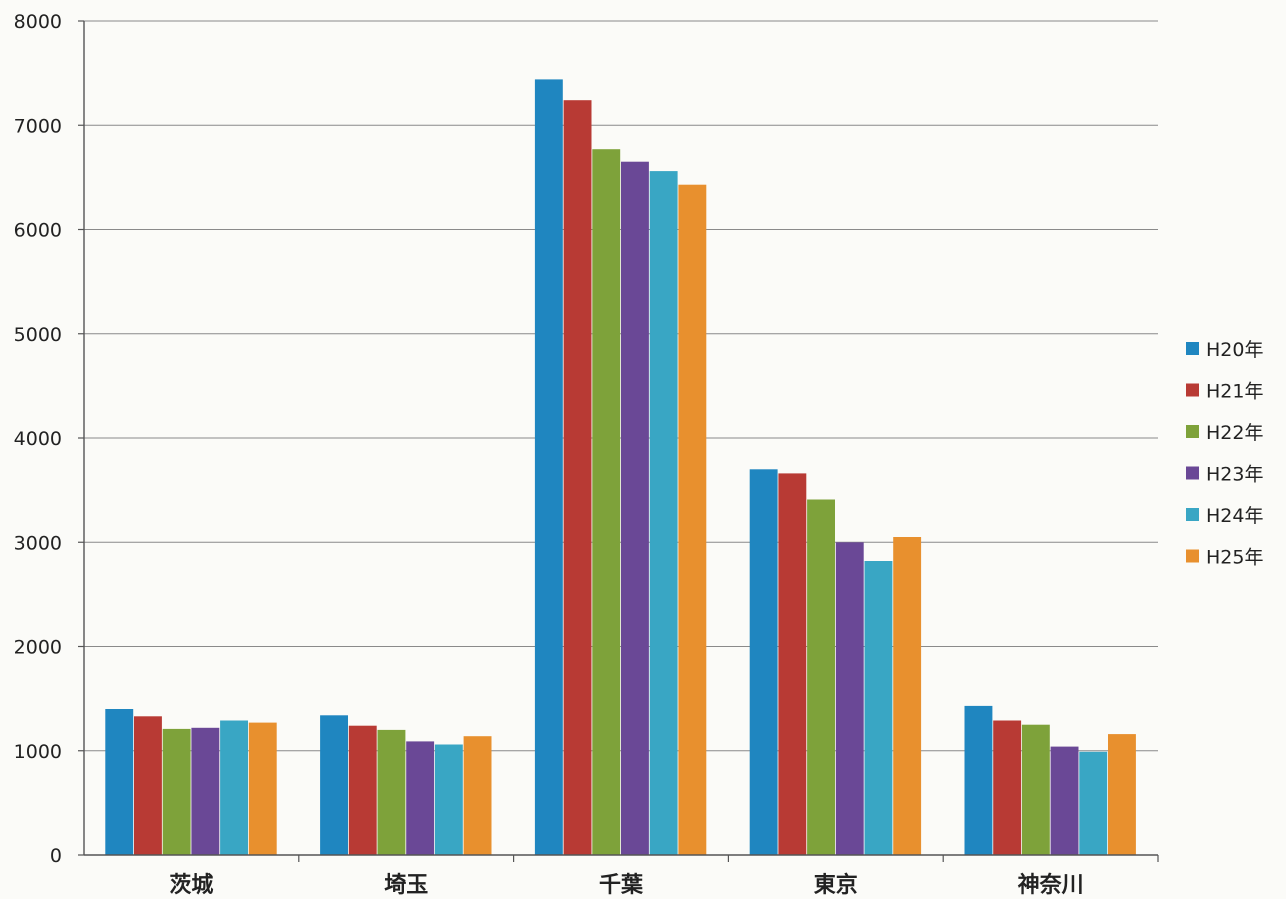 The image size is (1286, 899). What do you see at coordinates (38, 22) in the screenshot?
I see `y-tick-label: 8000` at bounding box center [38, 22].